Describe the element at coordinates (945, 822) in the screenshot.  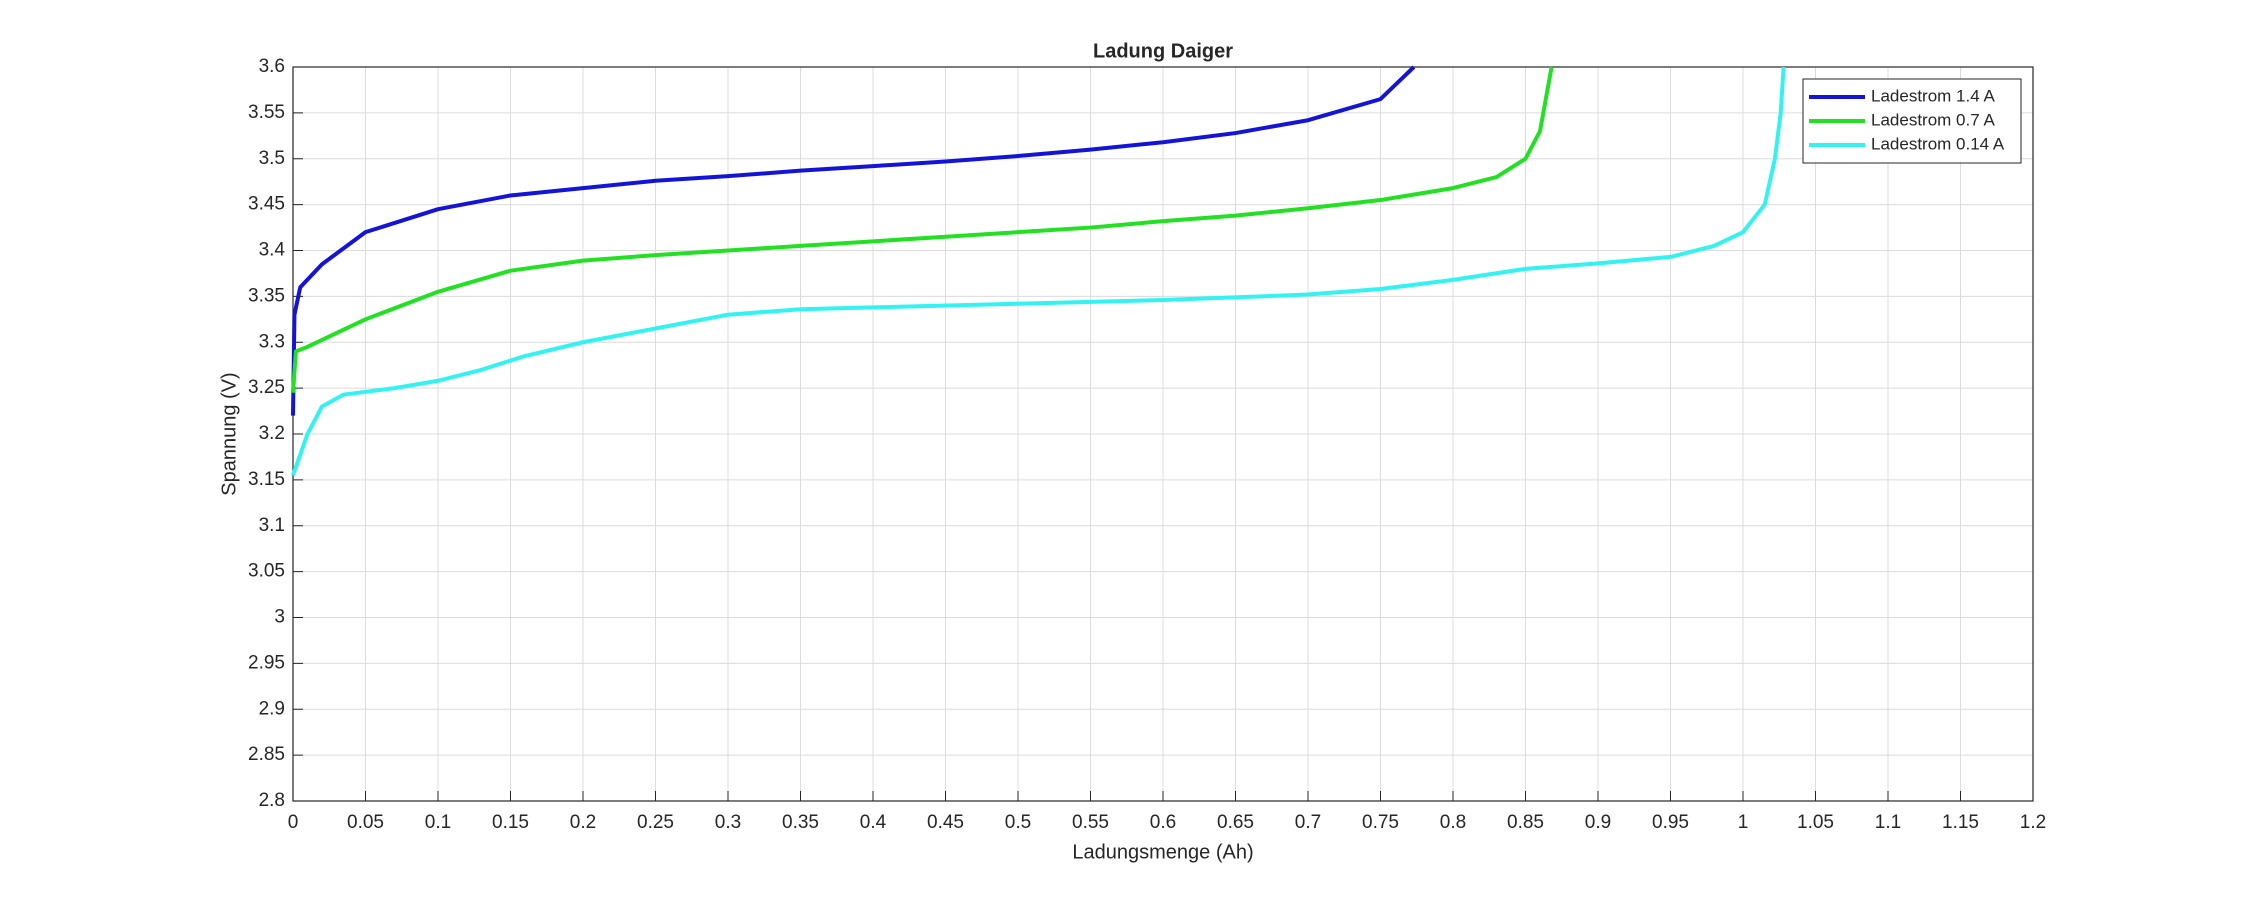
I see `x-tick-label: 0.45` at that location.